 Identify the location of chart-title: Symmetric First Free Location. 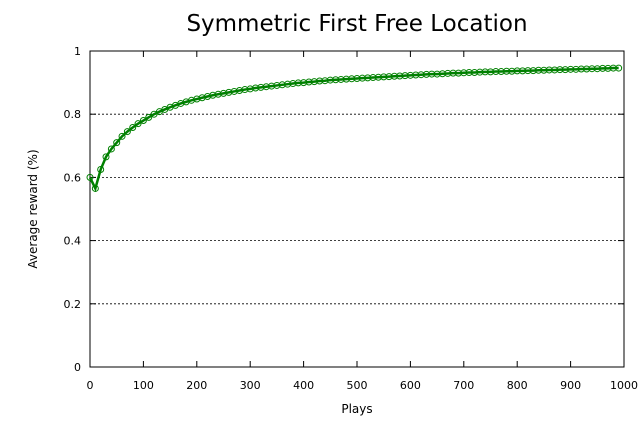
(356, 24).